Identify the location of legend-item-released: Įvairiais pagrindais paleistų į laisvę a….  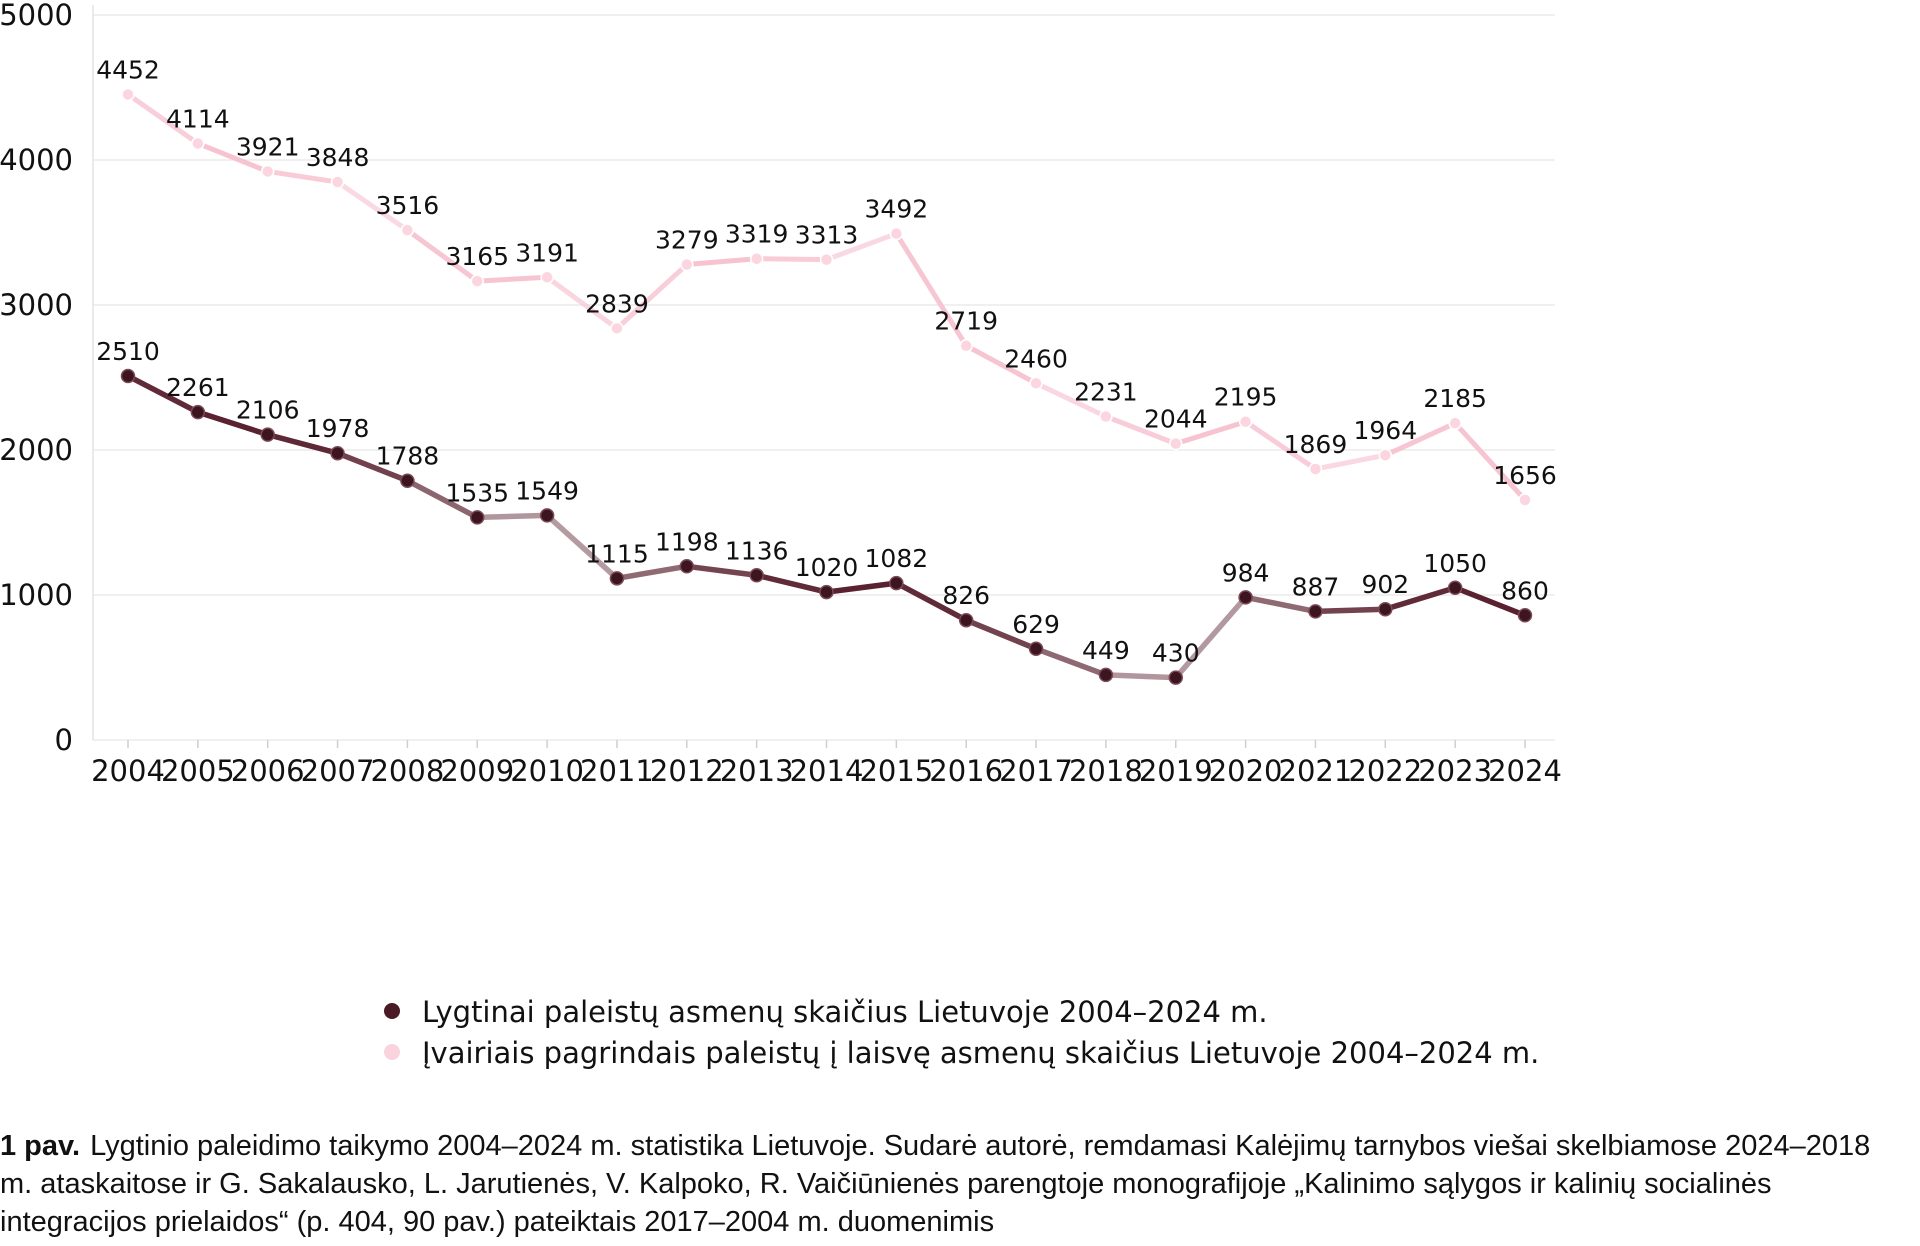
(961, 1053).